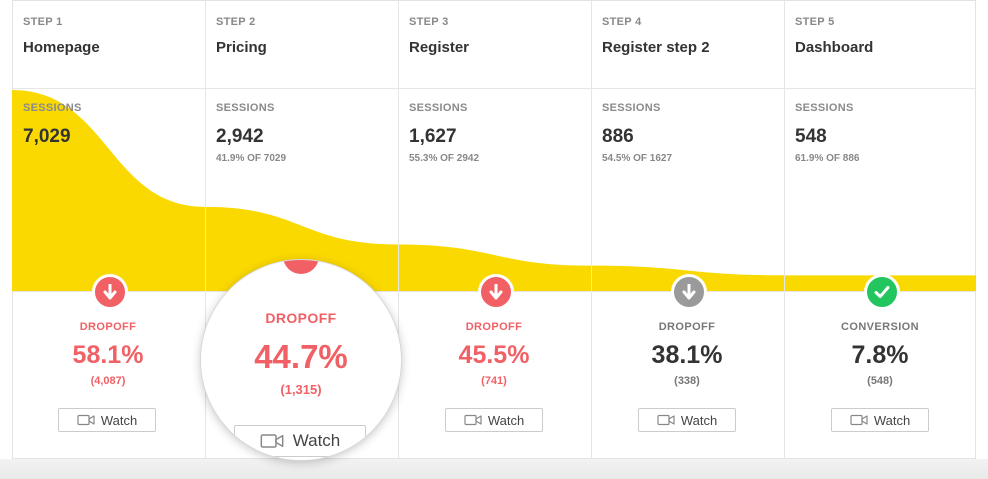 The image size is (988, 479). I want to click on step-number: STEP 2, so click(236, 22).